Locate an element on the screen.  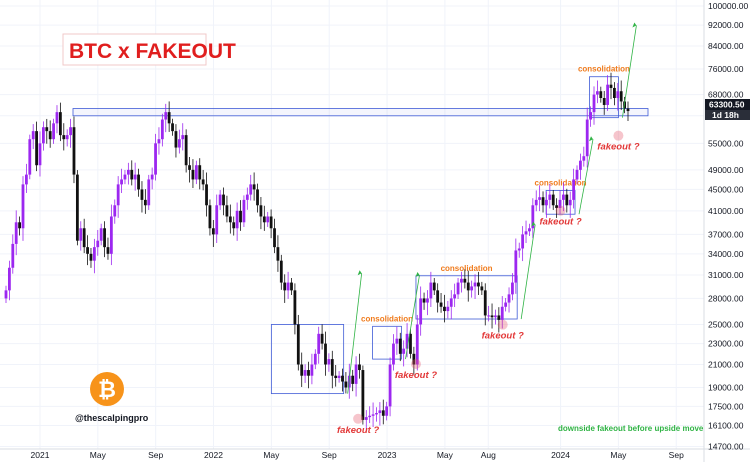
resistance-zone-rect is located at coordinates (360, 112).